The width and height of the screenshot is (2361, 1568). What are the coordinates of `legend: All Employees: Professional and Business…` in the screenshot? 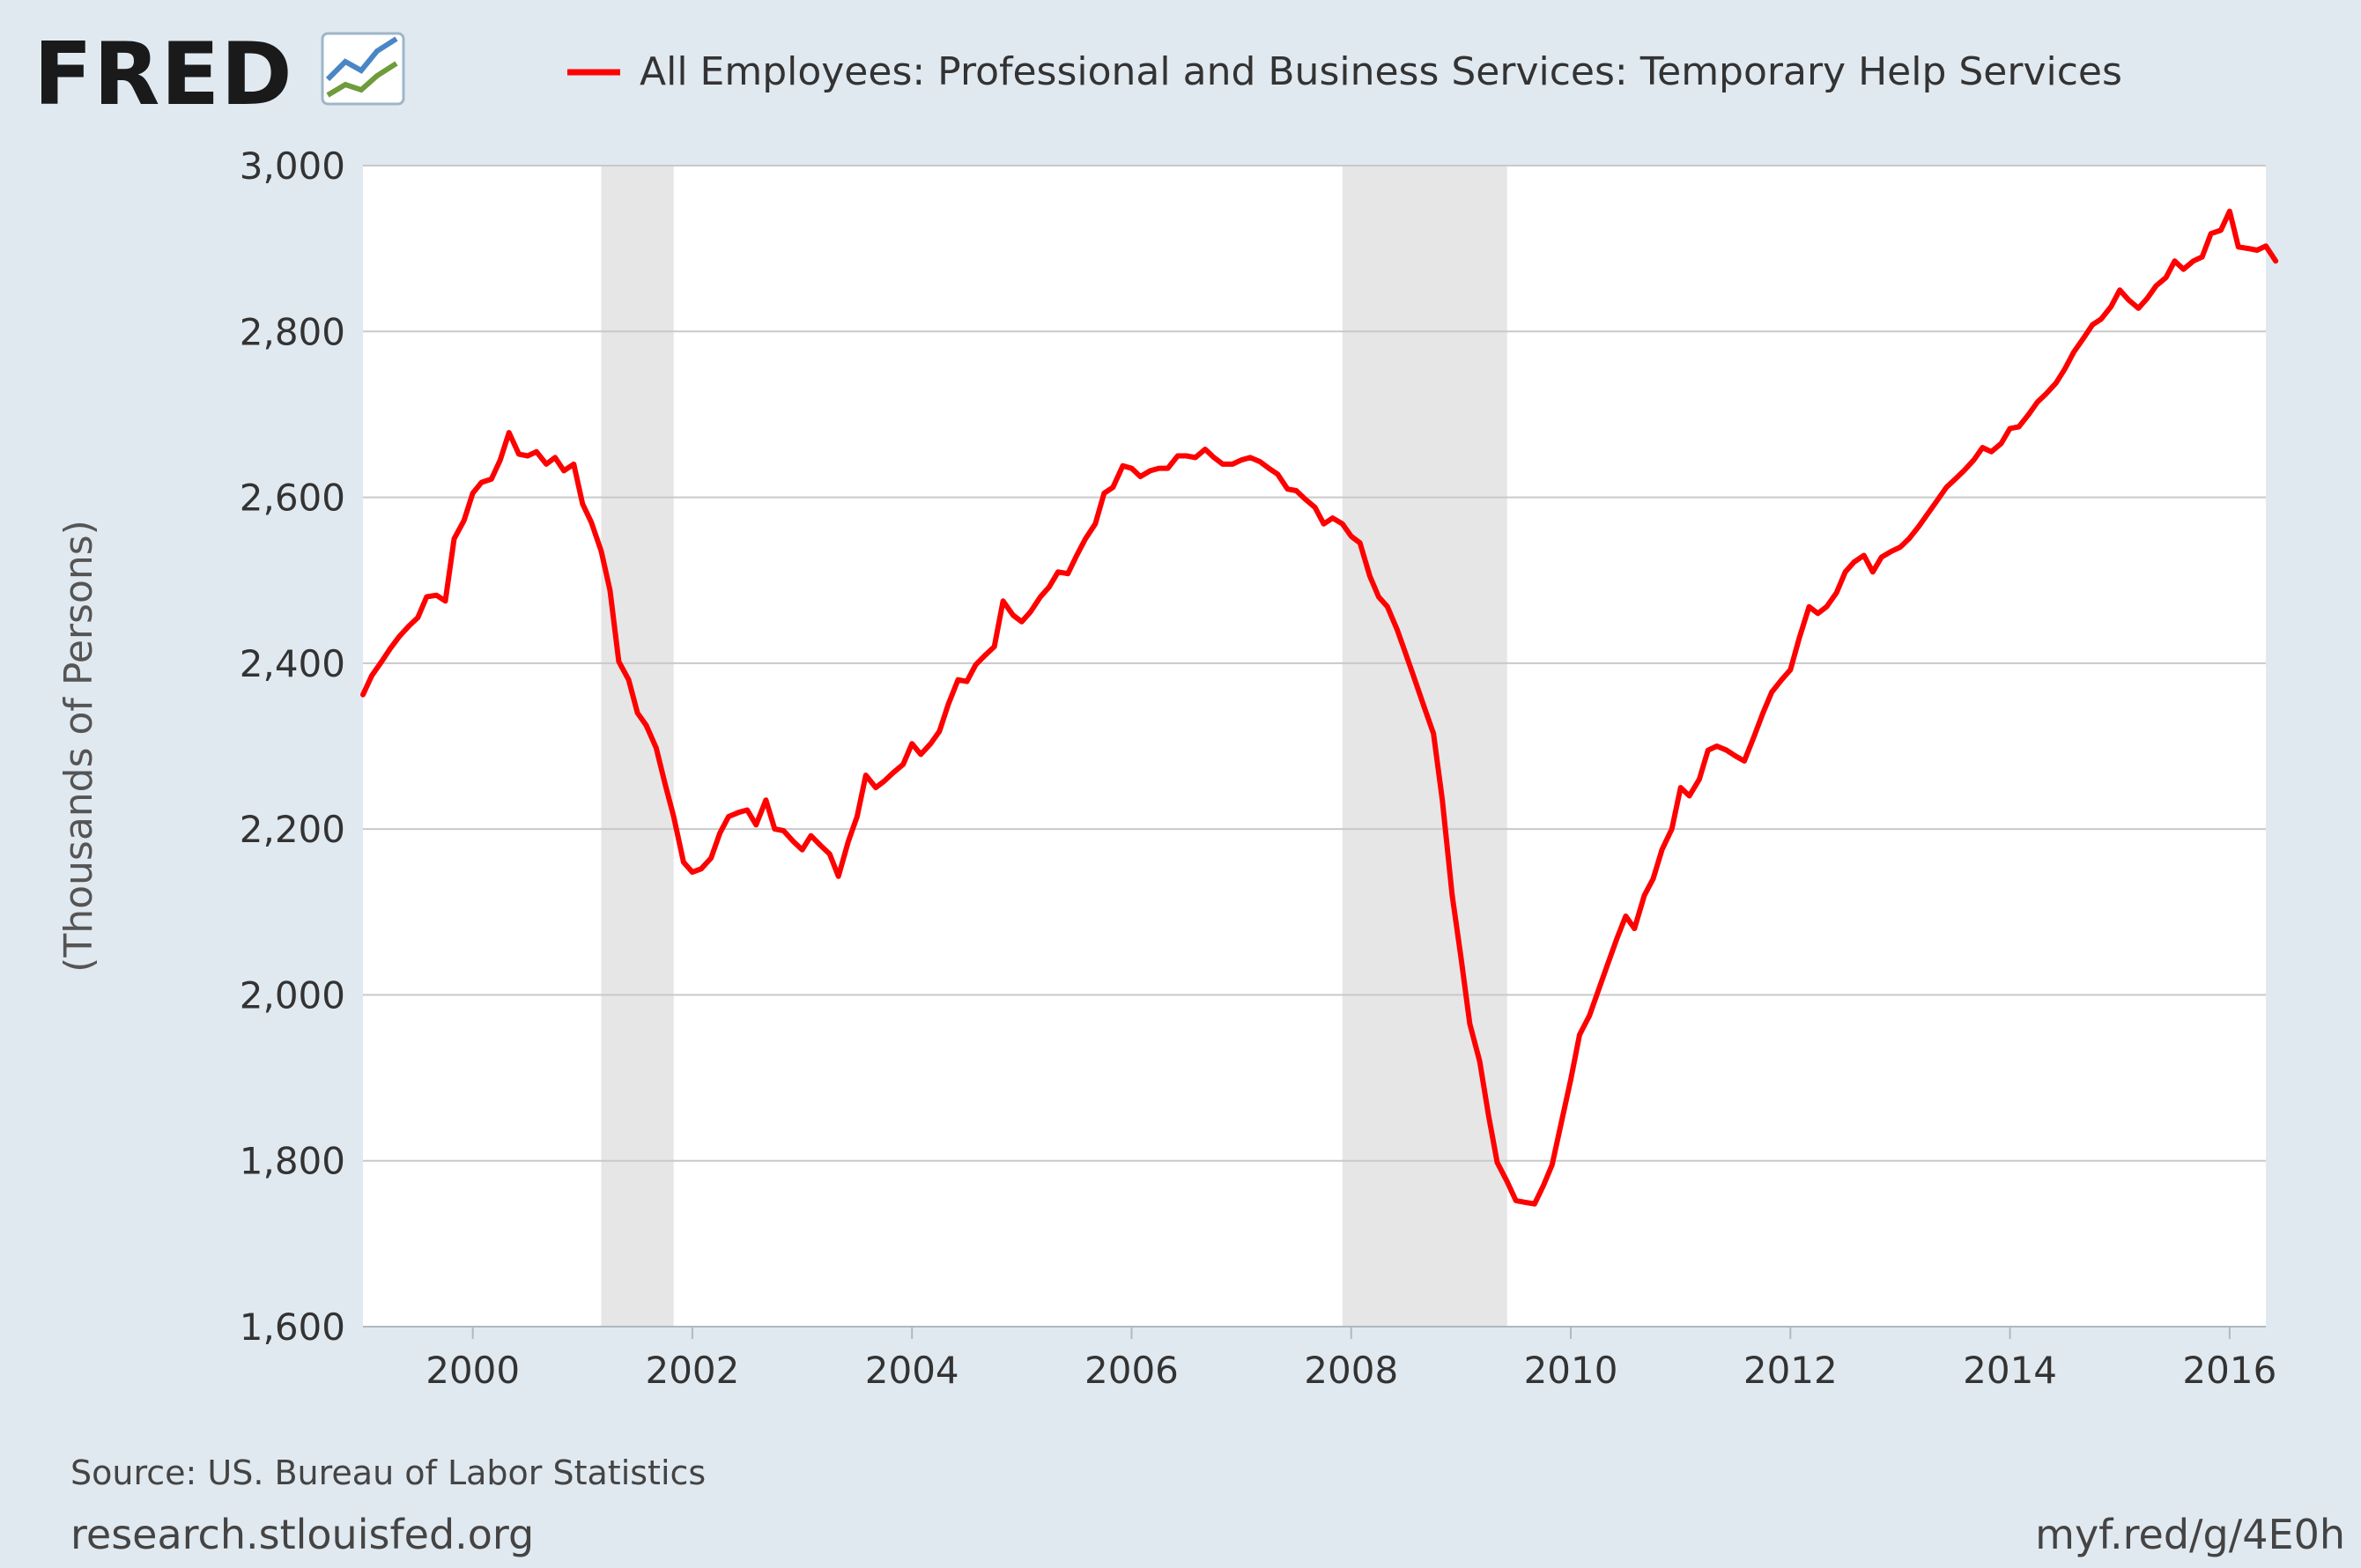 It's located at (1344, 71).